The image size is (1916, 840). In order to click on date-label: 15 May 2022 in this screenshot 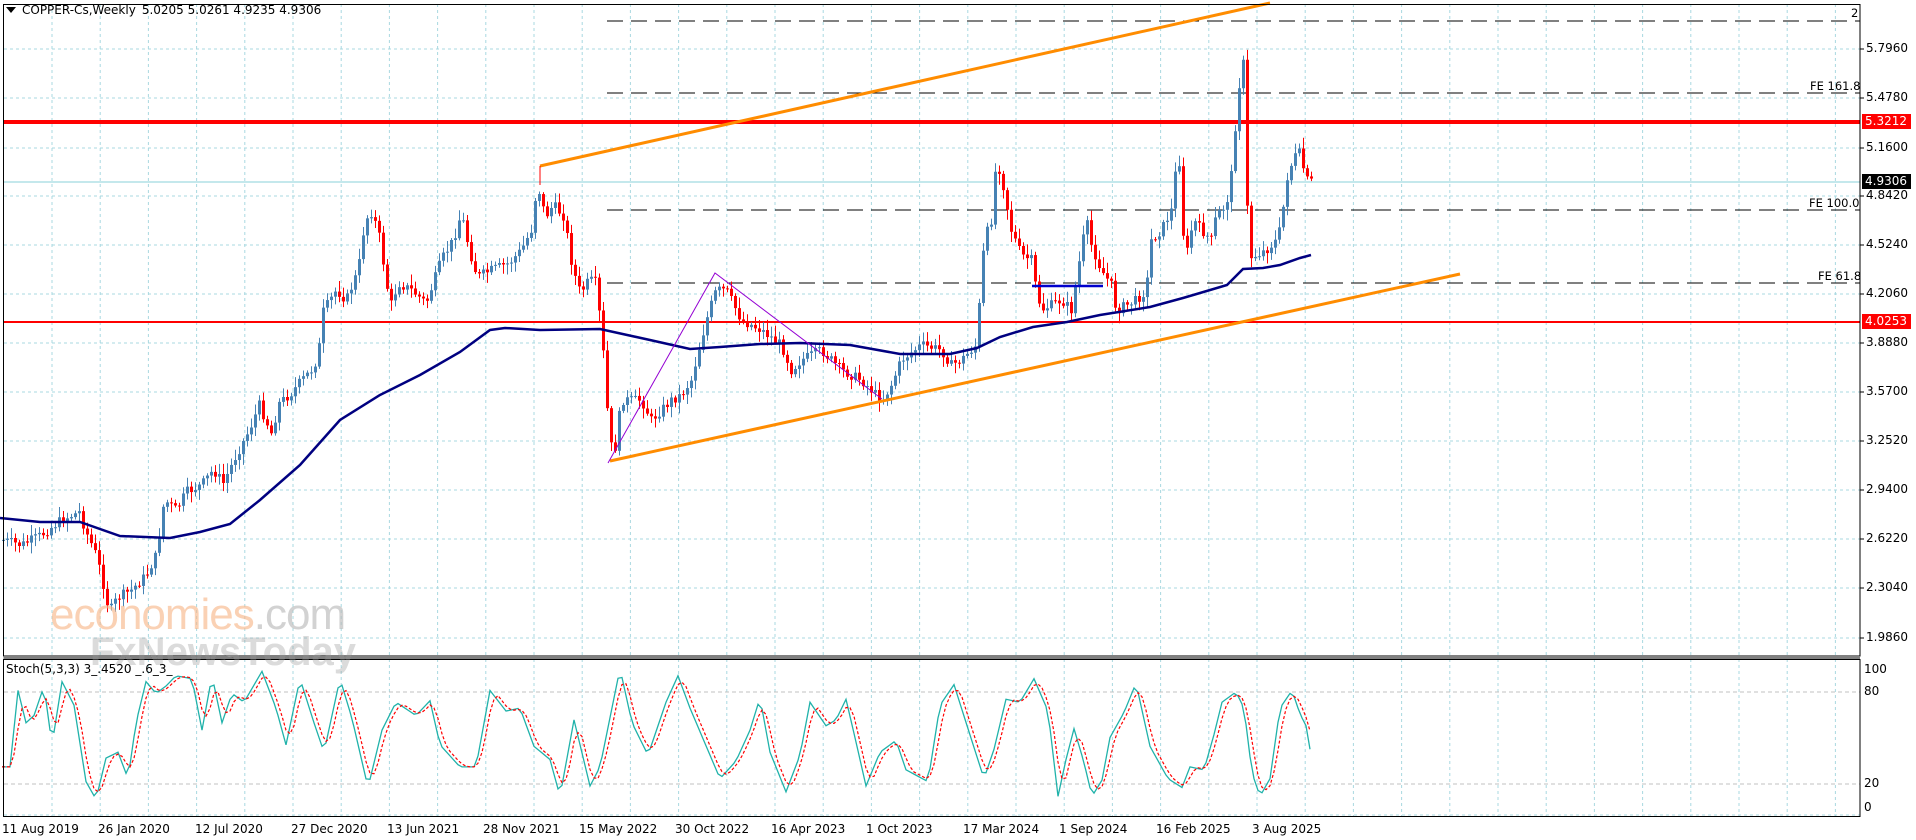, I will do `click(618, 829)`.